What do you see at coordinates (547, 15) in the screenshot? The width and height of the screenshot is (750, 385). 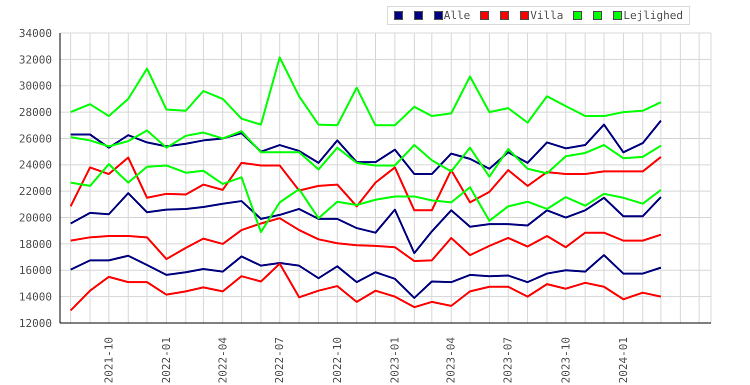 I see `legend-label: Villa` at bounding box center [547, 15].